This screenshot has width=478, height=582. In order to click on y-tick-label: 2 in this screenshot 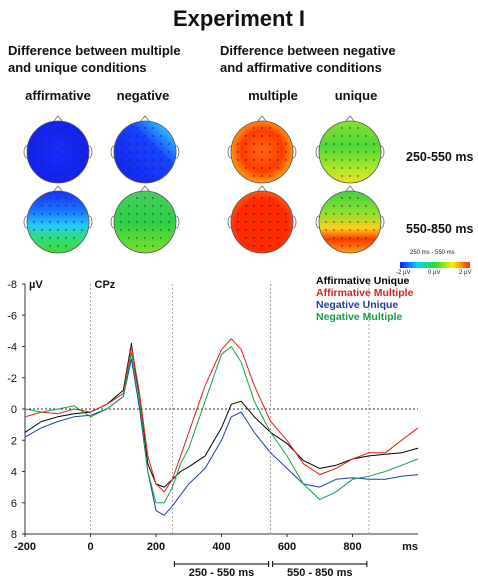, I will do `click(14, 441)`.